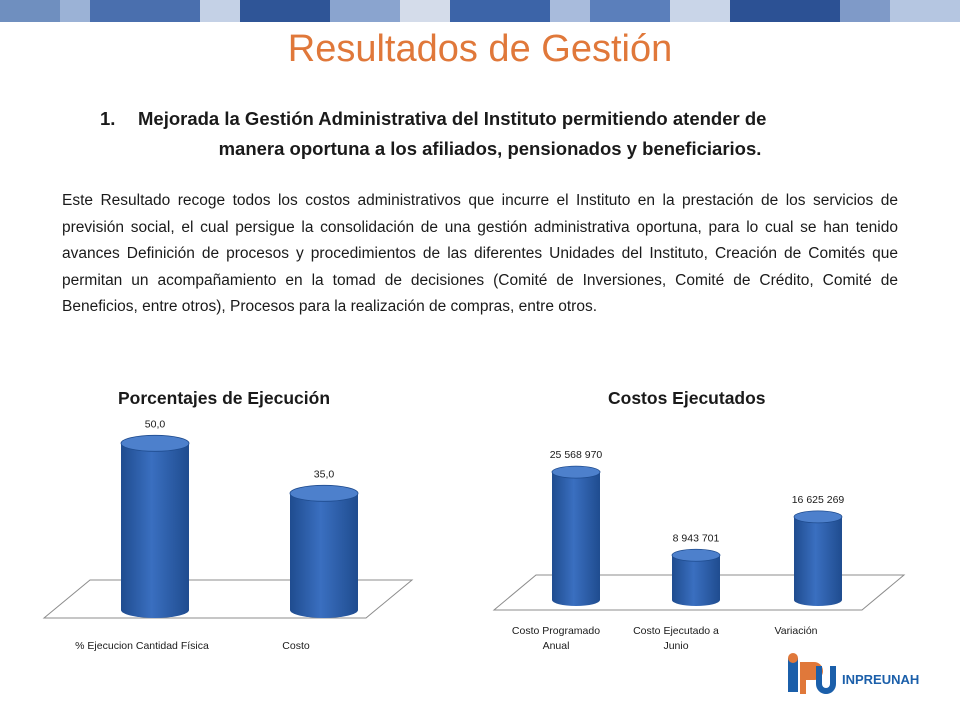 The image size is (960, 720). What do you see at coordinates (108, 118) in the screenshot?
I see `heading-number: 1.` at bounding box center [108, 118].